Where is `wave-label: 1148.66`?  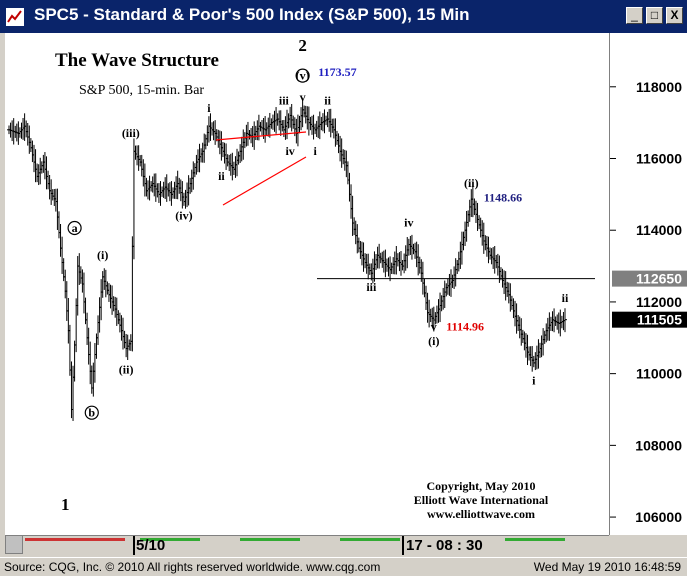 wave-label: 1148.66 is located at coordinates (503, 198).